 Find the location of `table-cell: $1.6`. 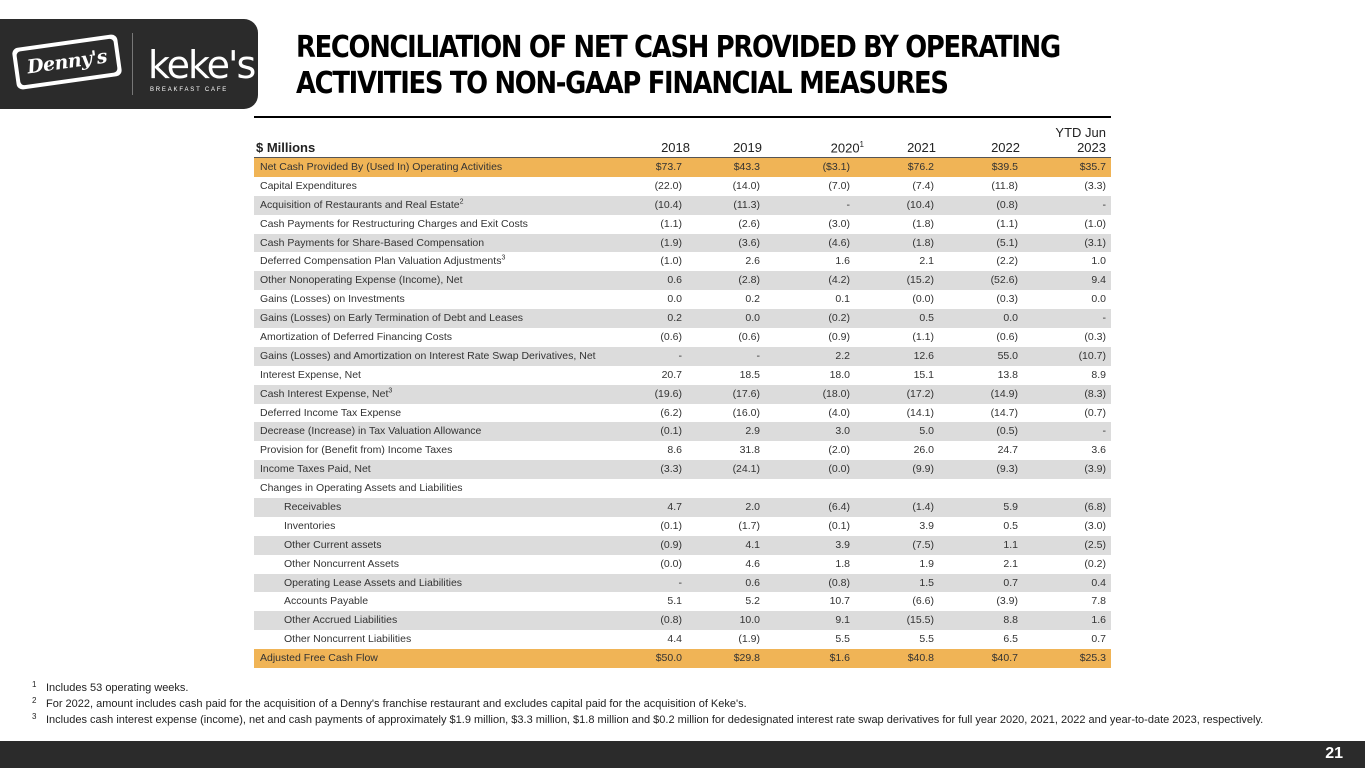

table-cell: $1.6 is located at coordinates (839, 658).